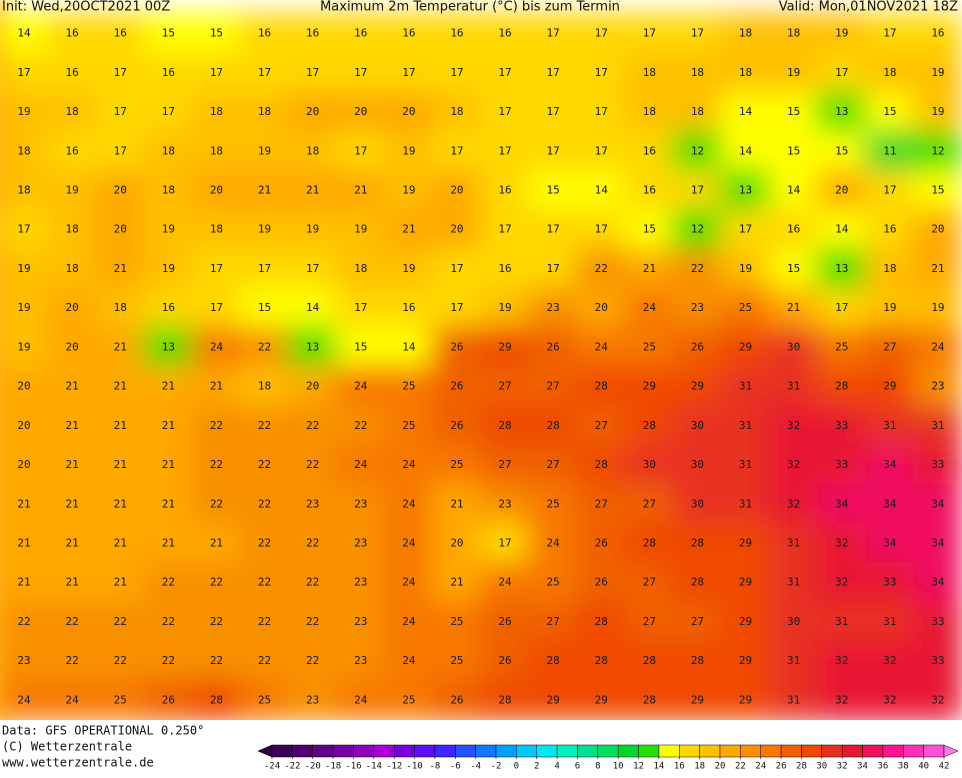  Describe the element at coordinates (937, 621) in the screenshot. I see `temperature-label: 33` at that location.